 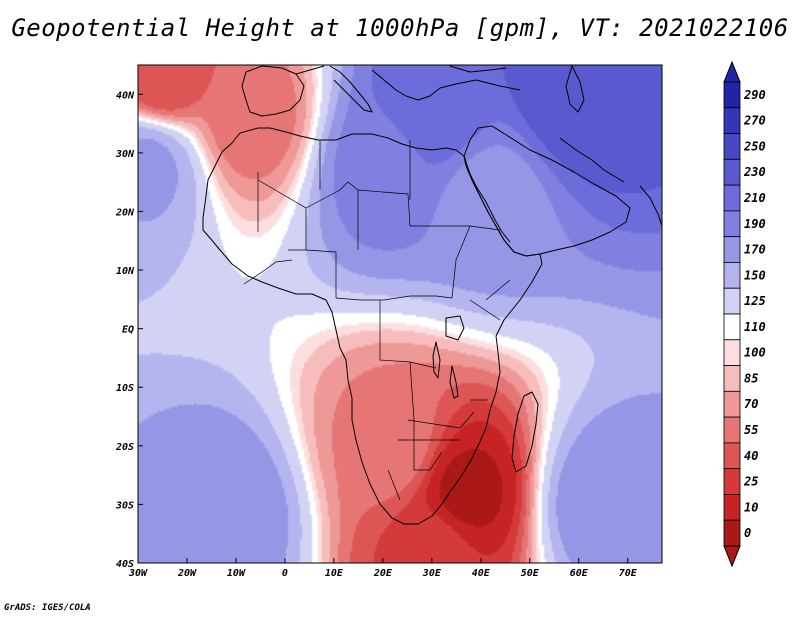 I want to click on lake-tanganyika-coastline, so click(x=436, y=360).